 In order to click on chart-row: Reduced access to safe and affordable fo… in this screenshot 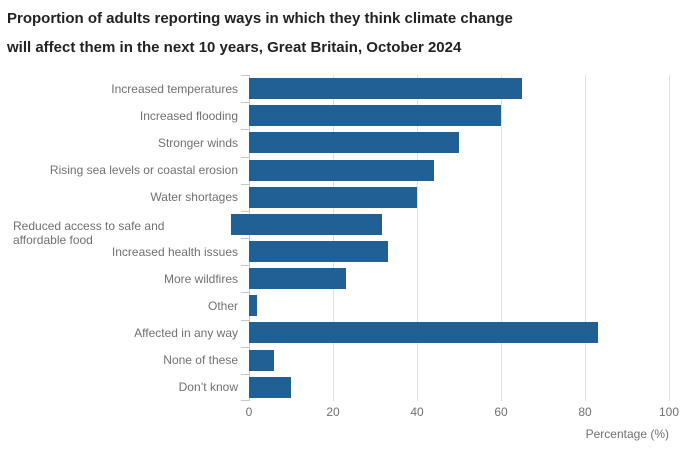, I will do `click(334, 229)`.